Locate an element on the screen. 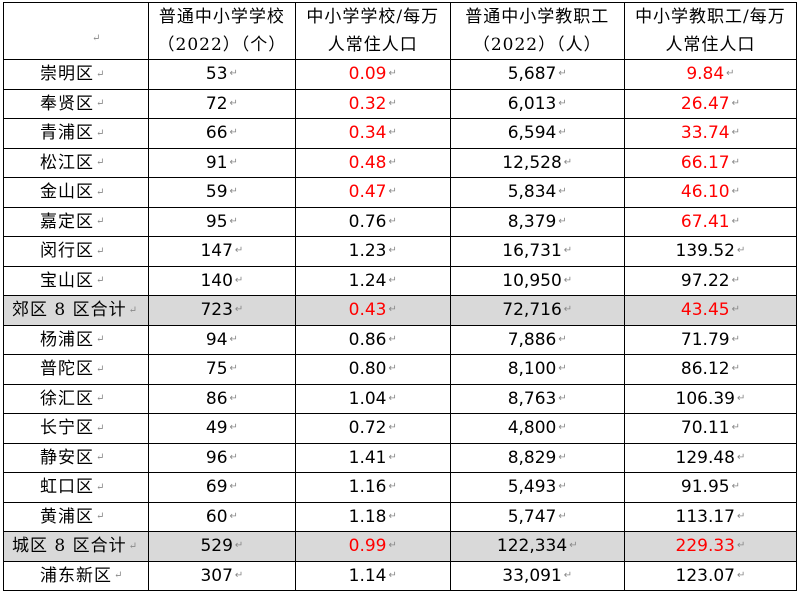 This screenshot has height=591, width=805. district-name-cell: 城区 8 区合计 ↵ is located at coordinates (76, 546).